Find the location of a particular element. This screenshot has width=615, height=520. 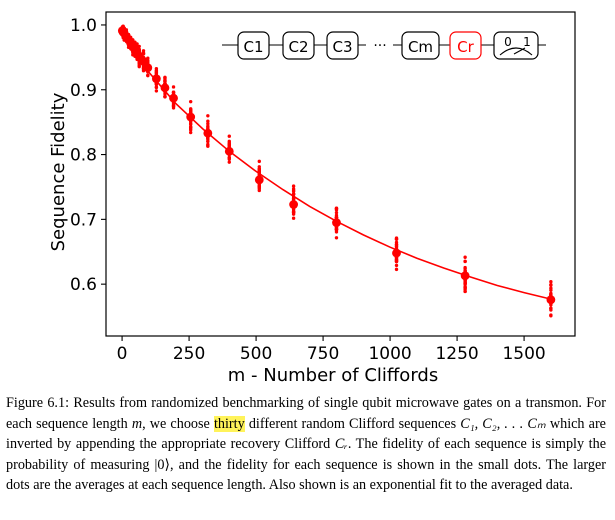

gate-cm-label: Cm is located at coordinates (420, 47).